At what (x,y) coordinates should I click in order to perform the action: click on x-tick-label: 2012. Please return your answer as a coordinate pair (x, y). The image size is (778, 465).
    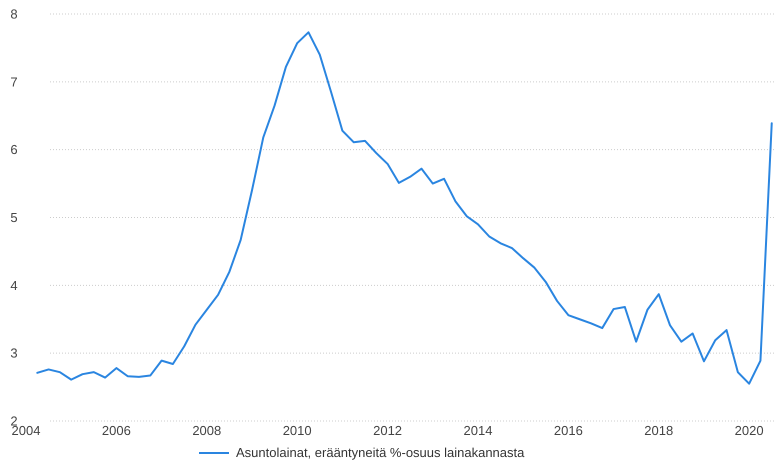
    Looking at the image, I should click on (387, 430).